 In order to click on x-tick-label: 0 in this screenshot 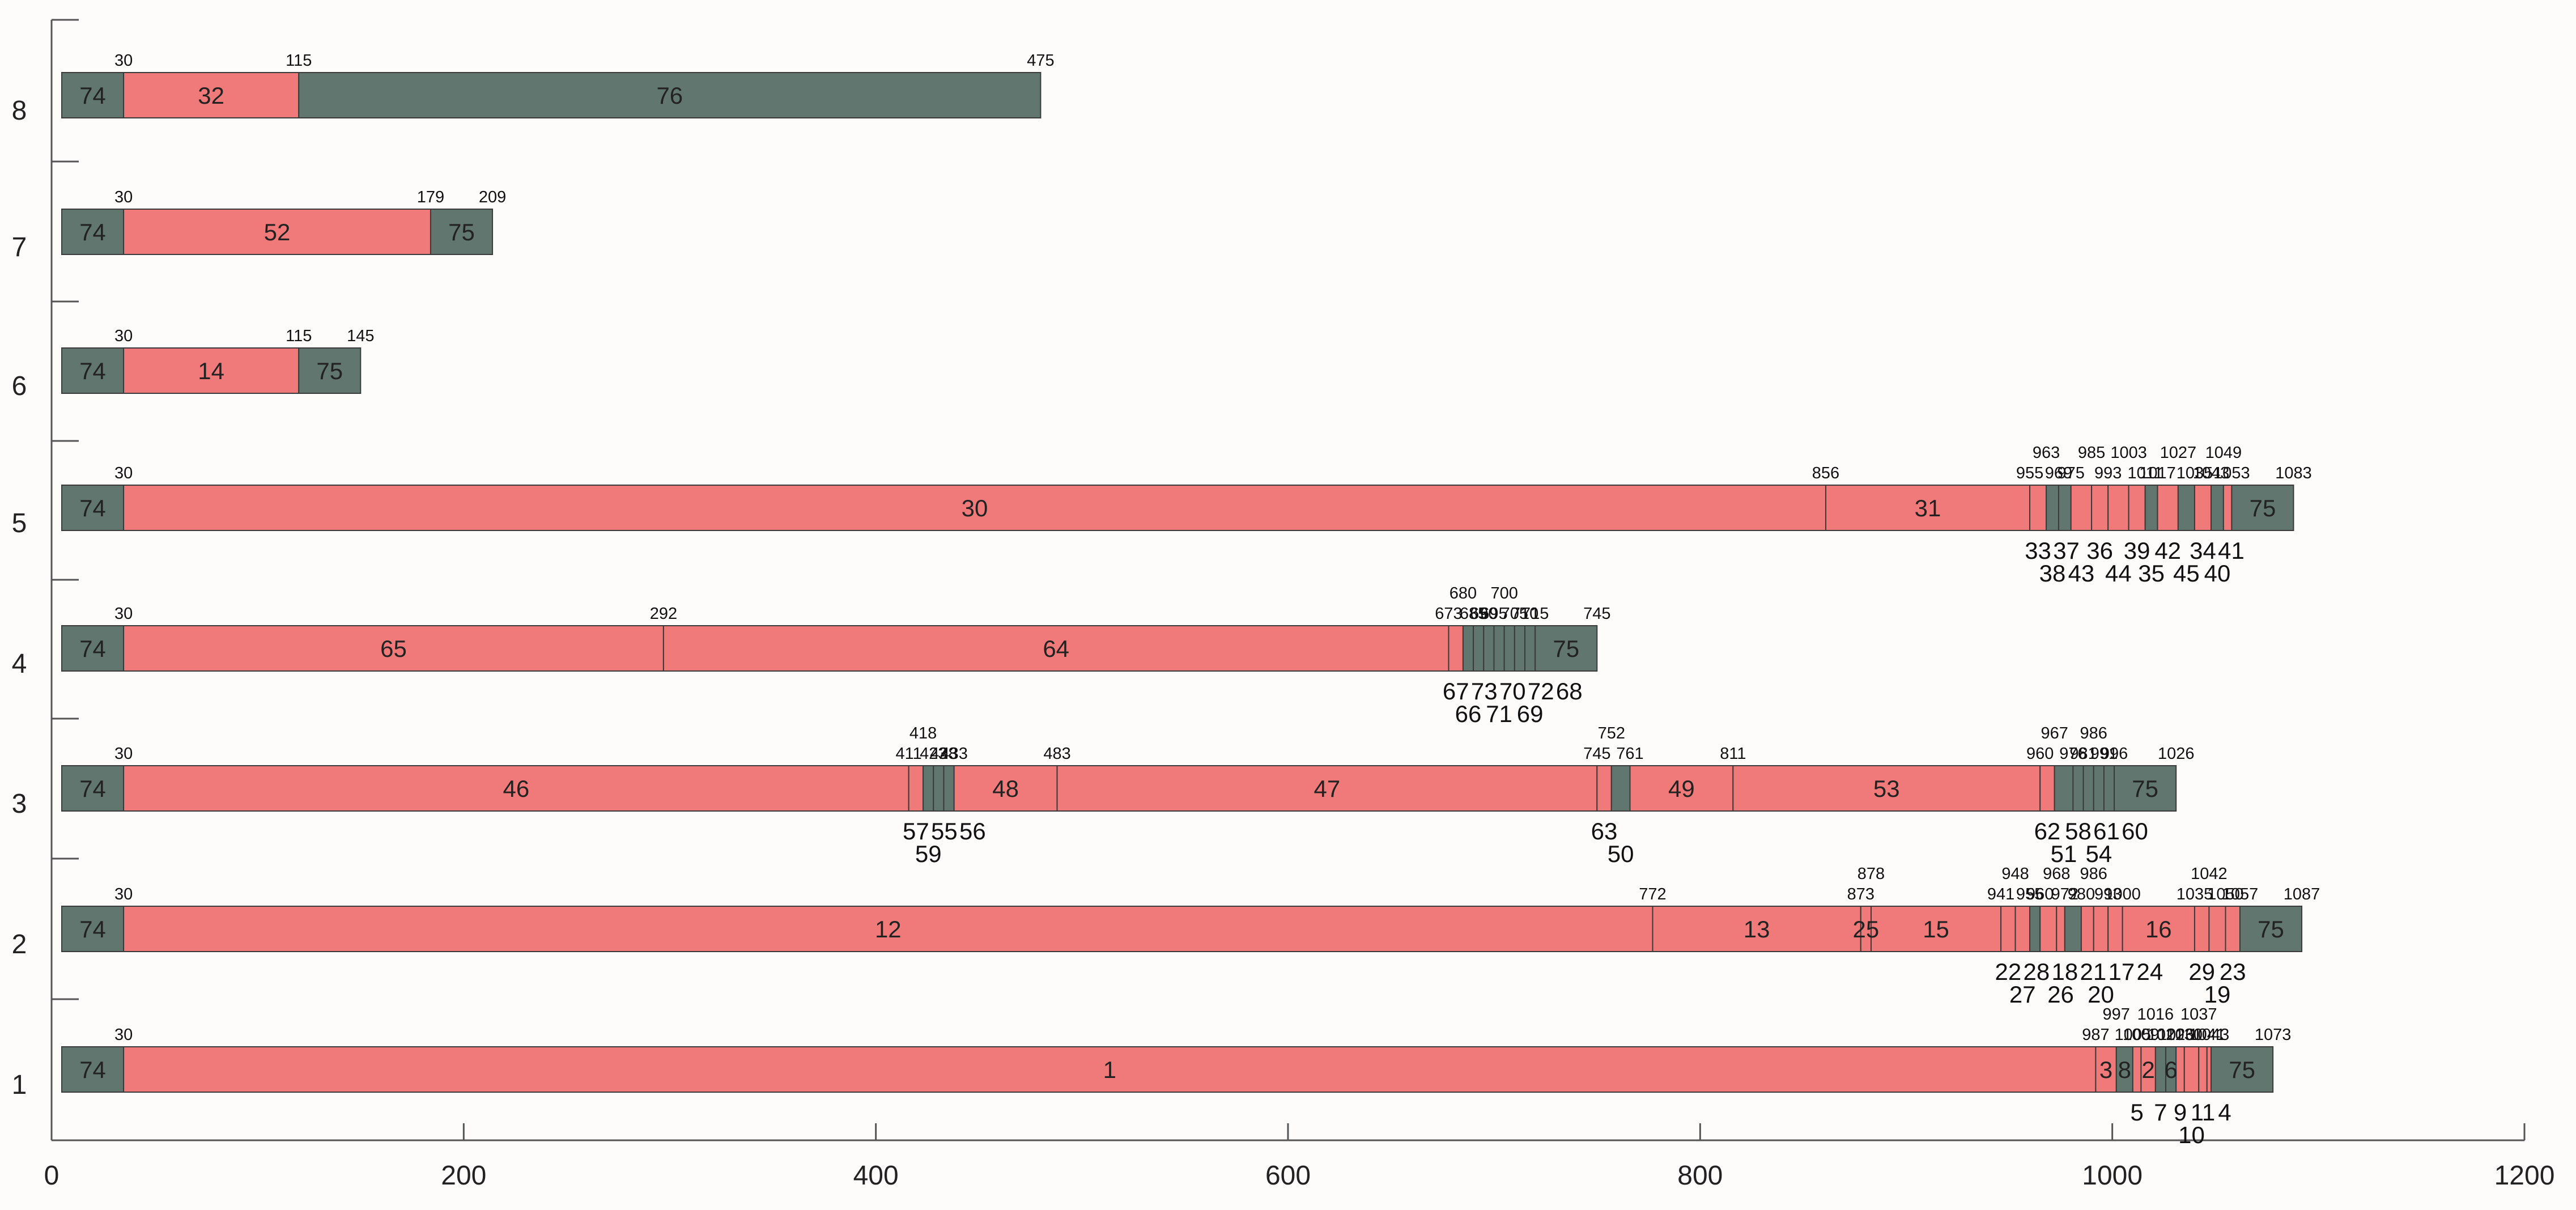, I will do `click(51, 1176)`.